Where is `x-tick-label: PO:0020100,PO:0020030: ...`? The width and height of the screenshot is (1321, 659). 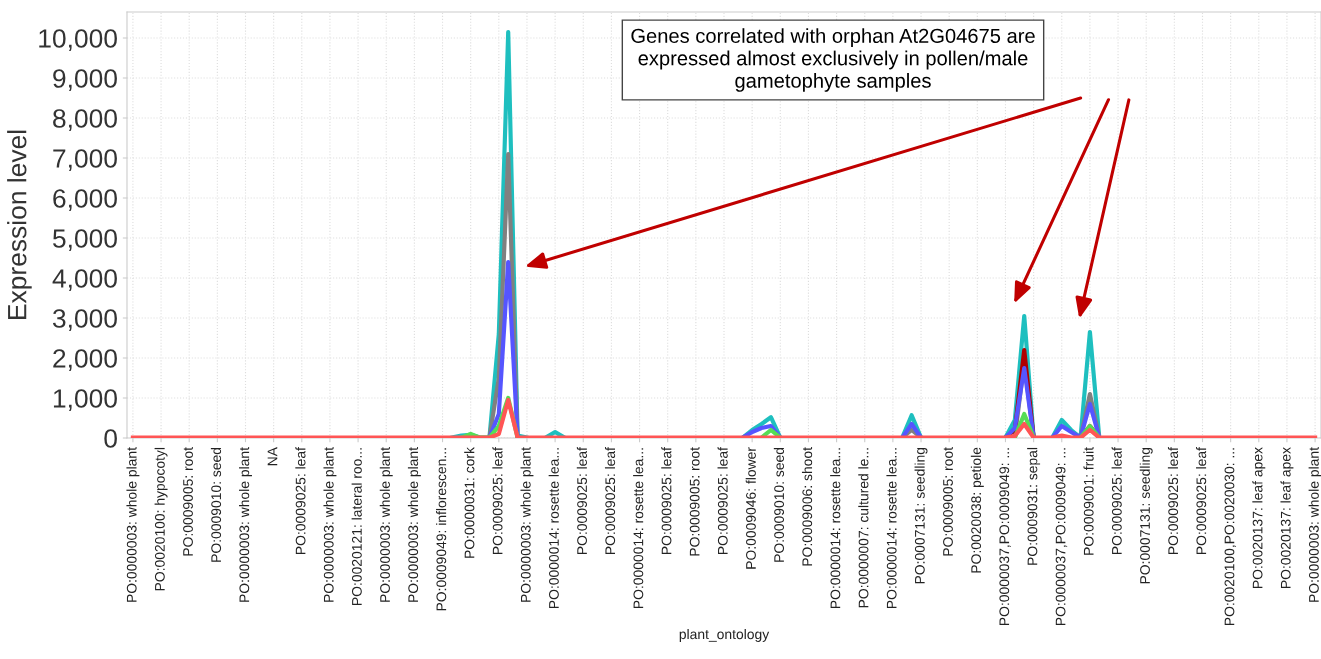 x-tick-label: PO:0020100,PO:0020030: ... is located at coordinates (1230, 537).